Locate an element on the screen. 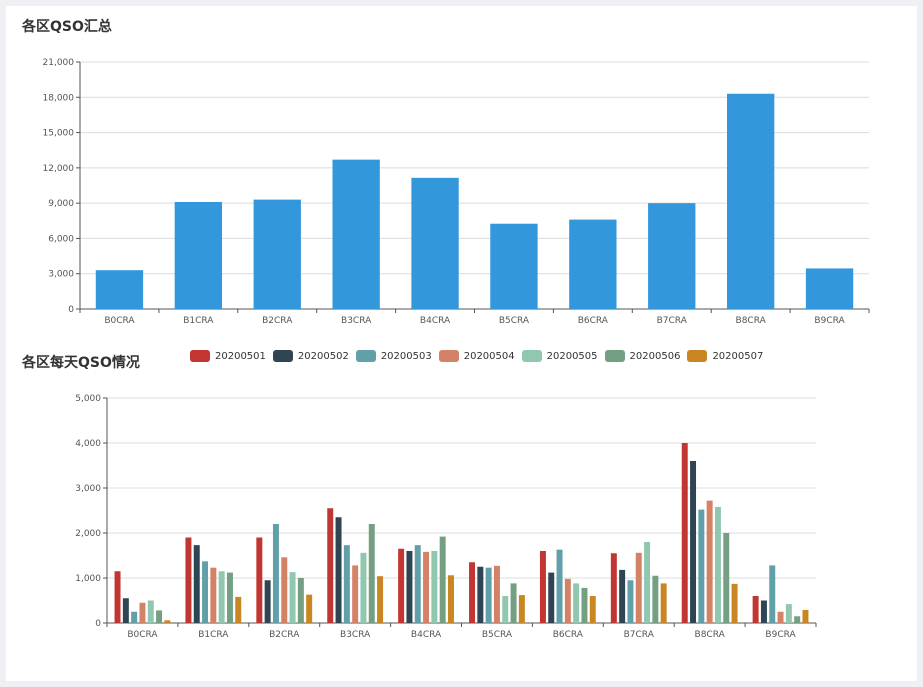 Image resolution: width=923 pixels, height=687 pixels. y-tick-label: 3,000 is located at coordinates (61, 275).